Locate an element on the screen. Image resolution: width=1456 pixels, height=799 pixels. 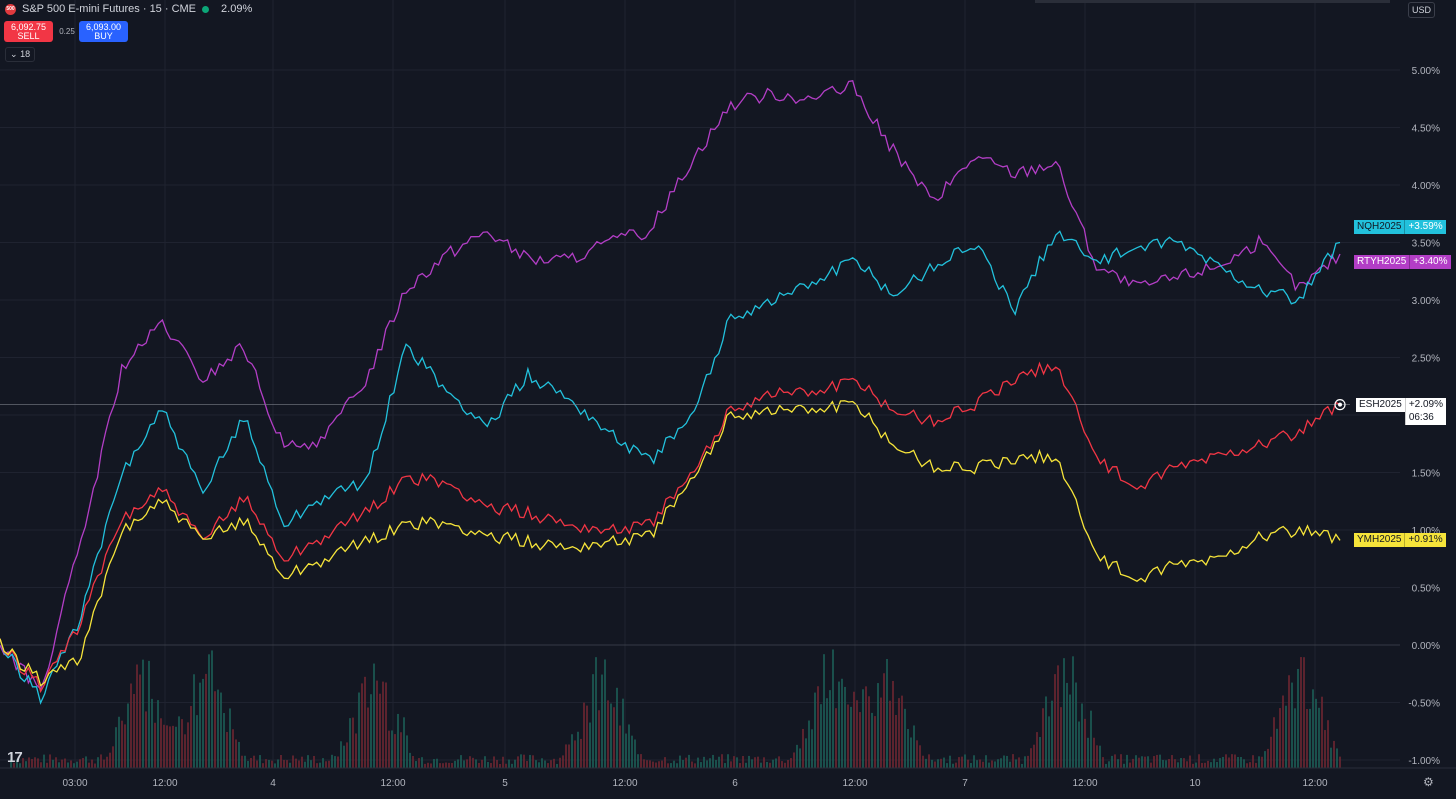
last-point-dot is located at coordinates (1340, 404).